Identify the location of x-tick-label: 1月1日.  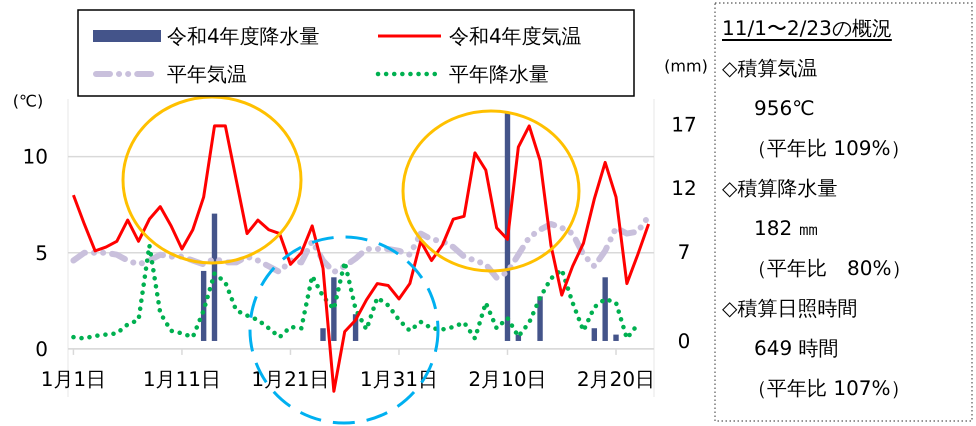
(73, 379).